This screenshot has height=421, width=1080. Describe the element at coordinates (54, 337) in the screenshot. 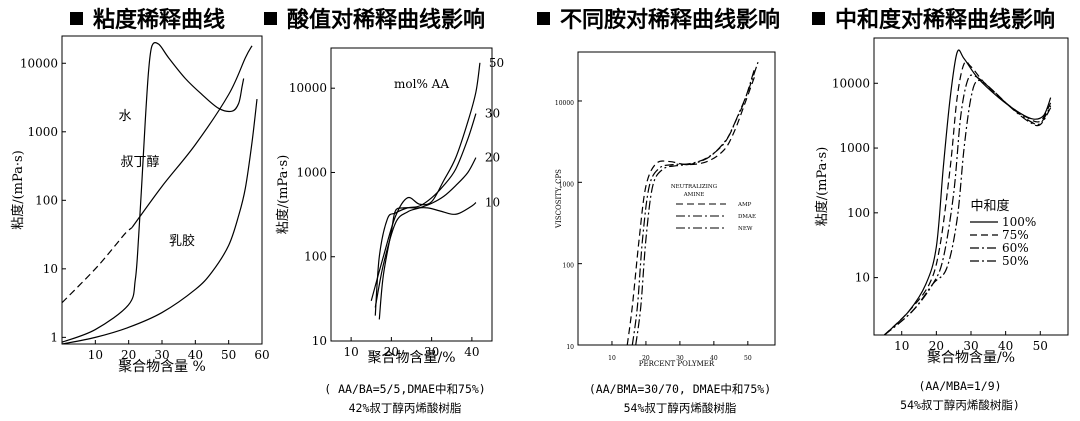

I see `y-tick-label: 1` at that location.